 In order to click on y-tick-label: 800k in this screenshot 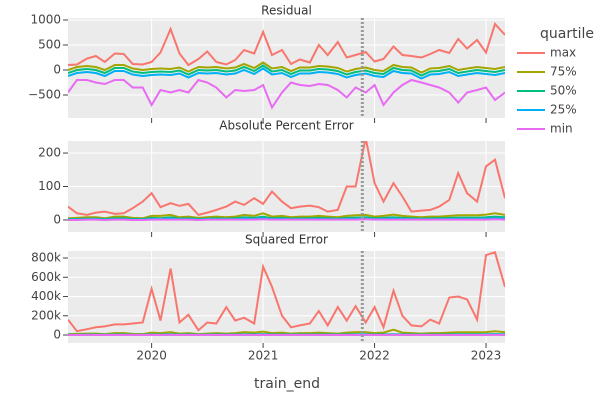, I will do `click(46, 258)`.